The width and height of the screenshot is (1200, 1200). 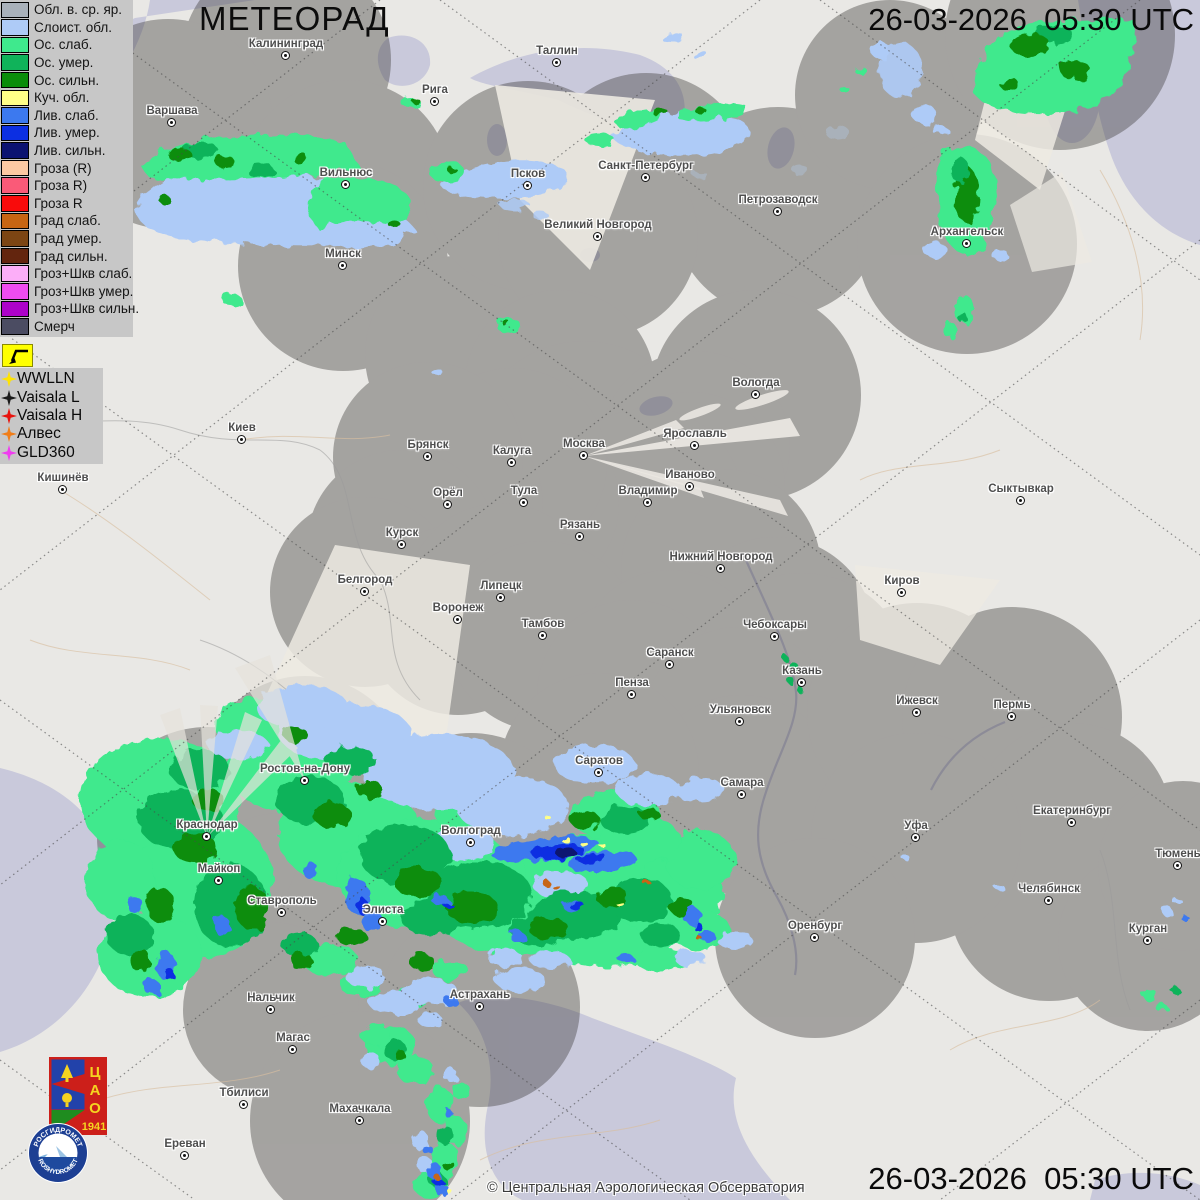 I want to click on legend-item-label: Лив. слаб., so click(x=66, y=115).